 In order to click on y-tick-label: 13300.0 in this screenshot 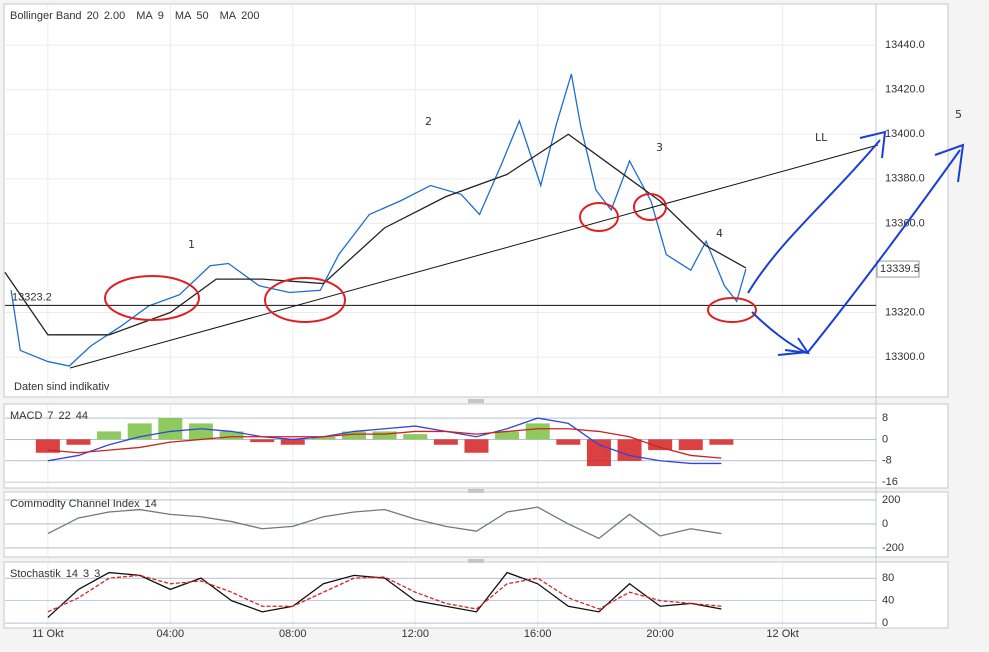, I will do `click(905, 357)`.